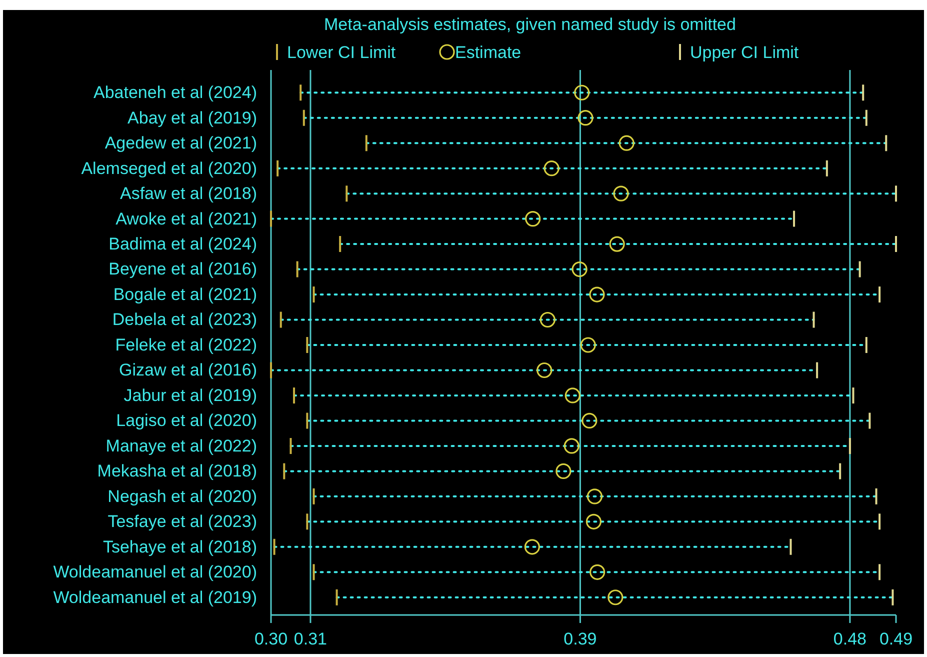  What do you see at coordinates (180, 143) in the screenshot?
I see `y-tick-label: Agedew et al (2021)` at bounding box center [180, 143].